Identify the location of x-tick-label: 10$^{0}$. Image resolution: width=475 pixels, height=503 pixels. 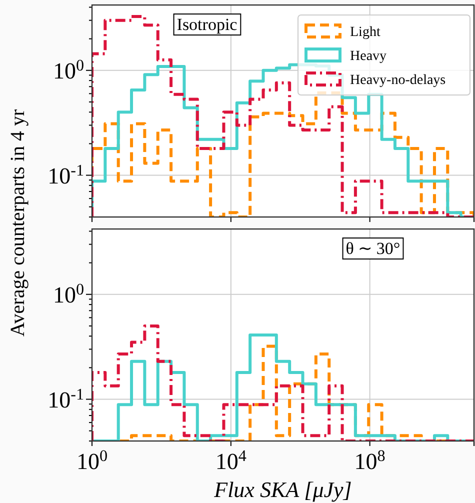
(92, 461).